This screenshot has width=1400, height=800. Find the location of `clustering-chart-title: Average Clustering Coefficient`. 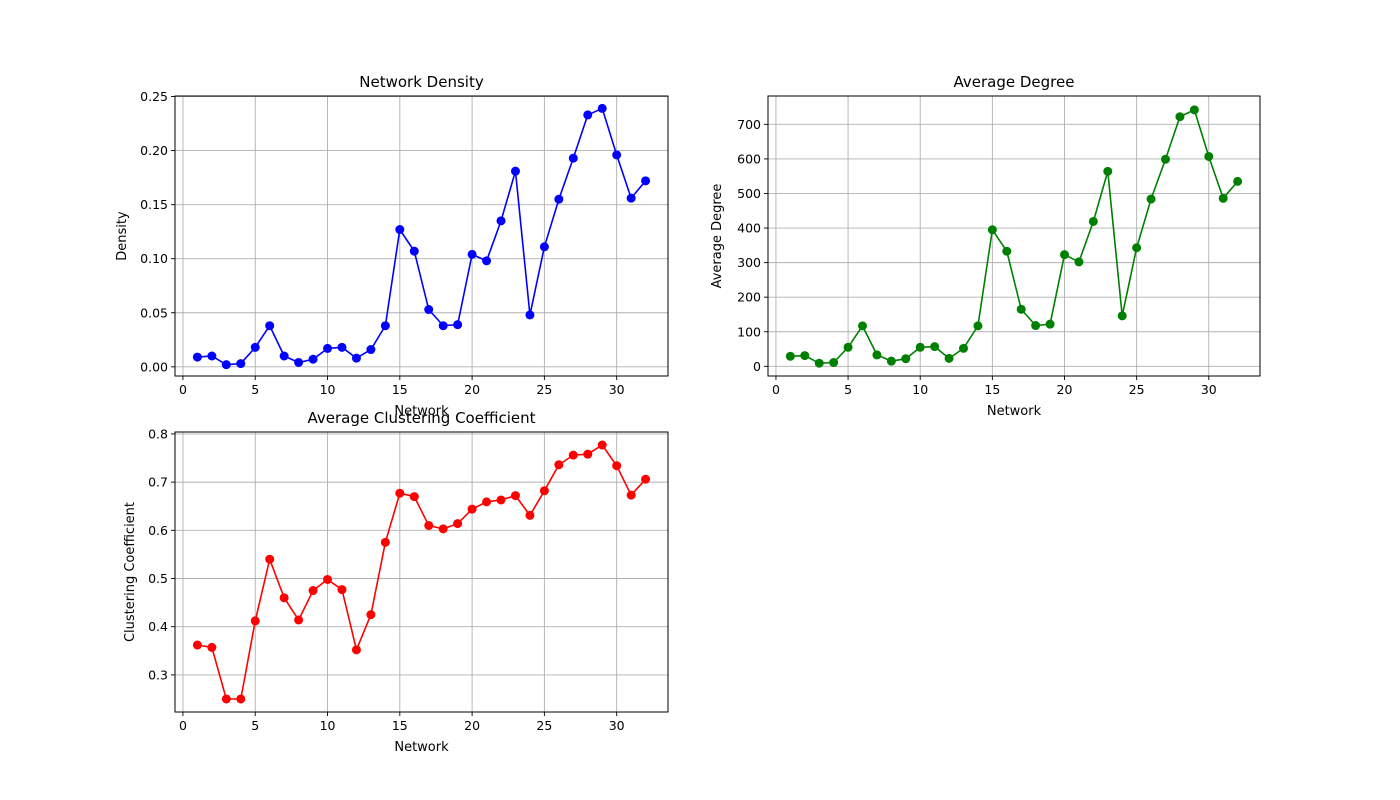

clustering-chart-title: Average Clustering Coefficient is located at coordinates (422, 418).